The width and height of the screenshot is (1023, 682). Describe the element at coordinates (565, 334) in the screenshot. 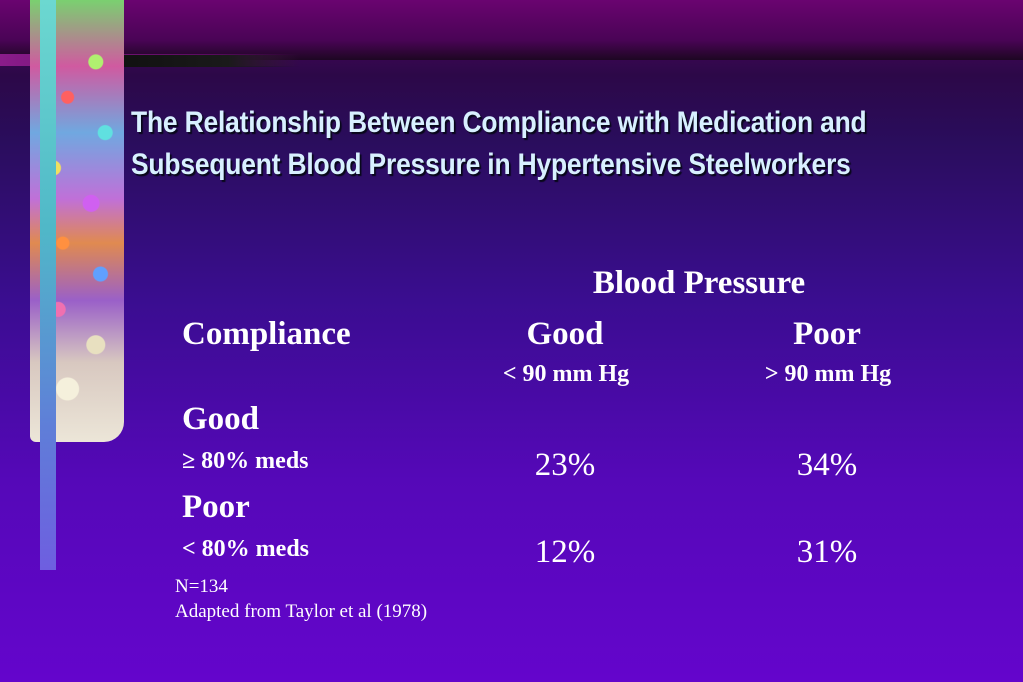

I see `column-header-good: Good` at that location.